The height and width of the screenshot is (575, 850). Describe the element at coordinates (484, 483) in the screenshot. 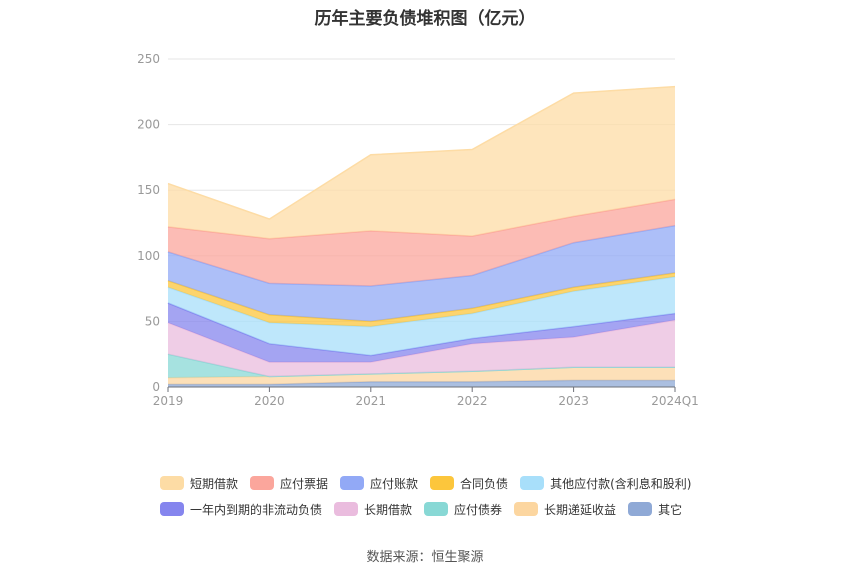

I see `legend-label: 合同负债` at that location.